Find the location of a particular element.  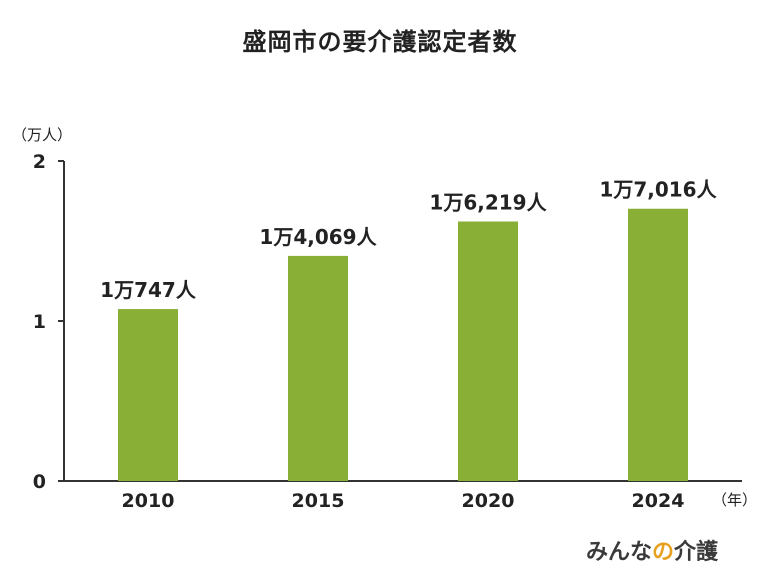

chart-title: 盛岡市の要介護認定者数 is located at coordinates (380, 42).